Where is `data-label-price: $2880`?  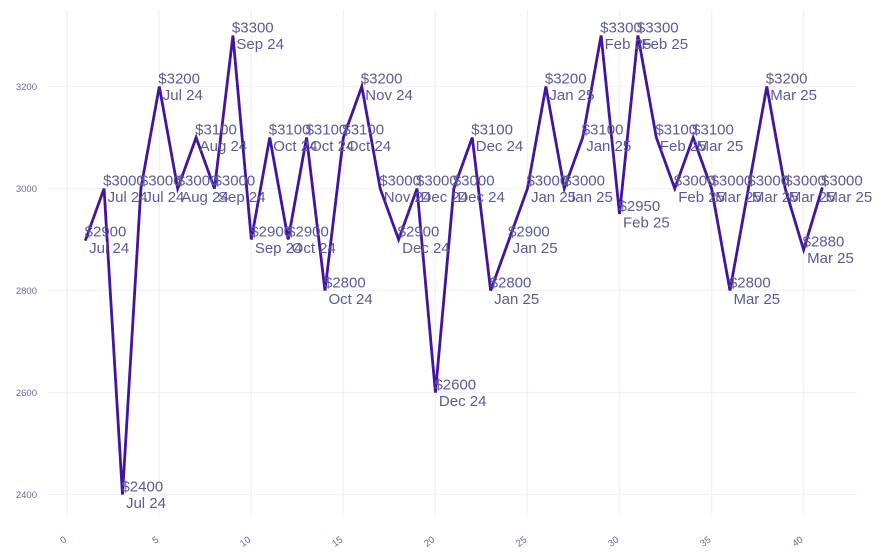
data-label-price: $2880 is located at coordinates (824, 242).